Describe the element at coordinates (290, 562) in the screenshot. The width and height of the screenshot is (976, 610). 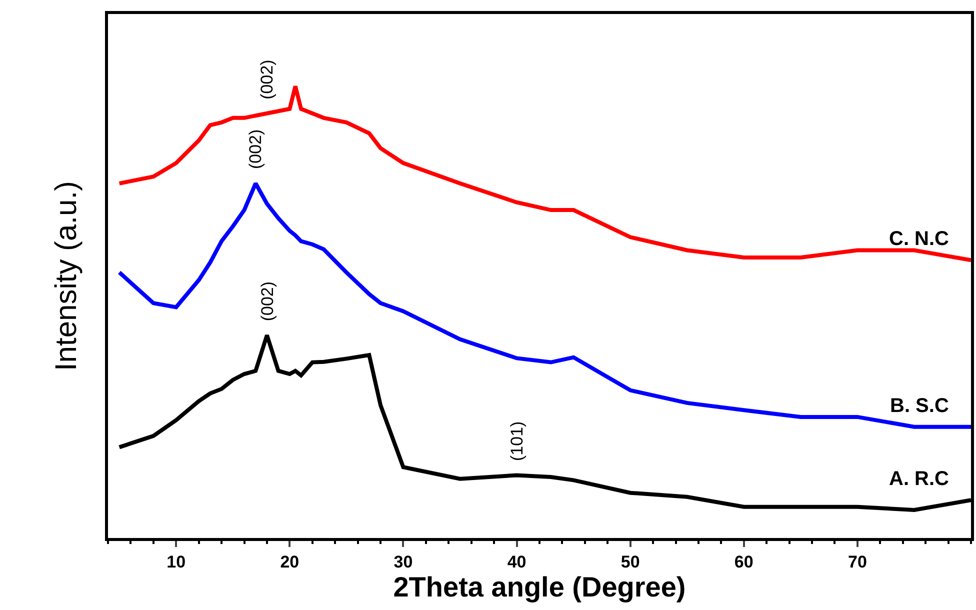
I see `x-tick-label: 20` at that location.